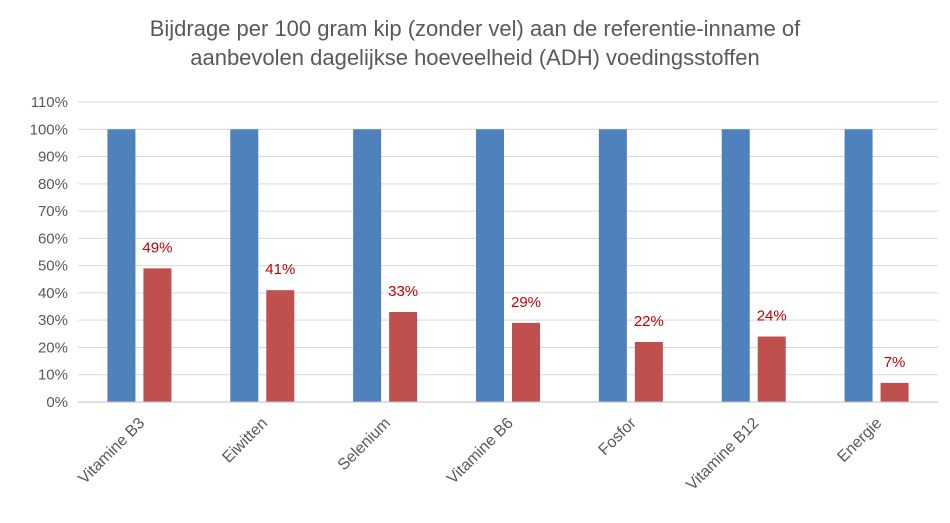 The image size is (950, 523). Describe the element at coordinates (157, 247) in the screenshot. I see `data-label: 49%` at that location.